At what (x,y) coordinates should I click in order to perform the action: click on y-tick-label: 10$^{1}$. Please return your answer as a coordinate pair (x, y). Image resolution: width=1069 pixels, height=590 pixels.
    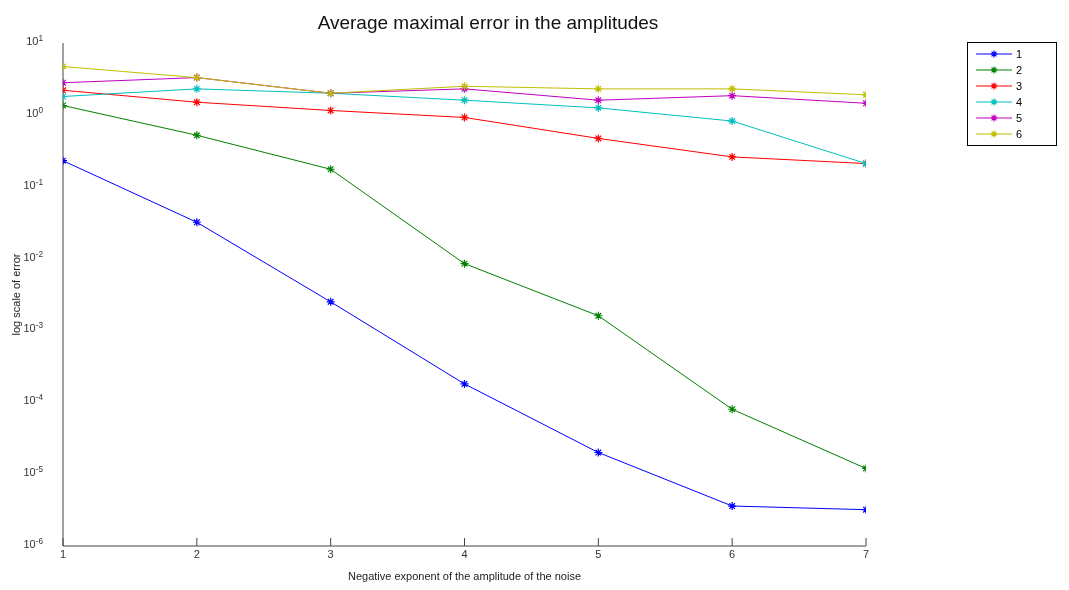
    Looking at the image, I should click on (35, 40).